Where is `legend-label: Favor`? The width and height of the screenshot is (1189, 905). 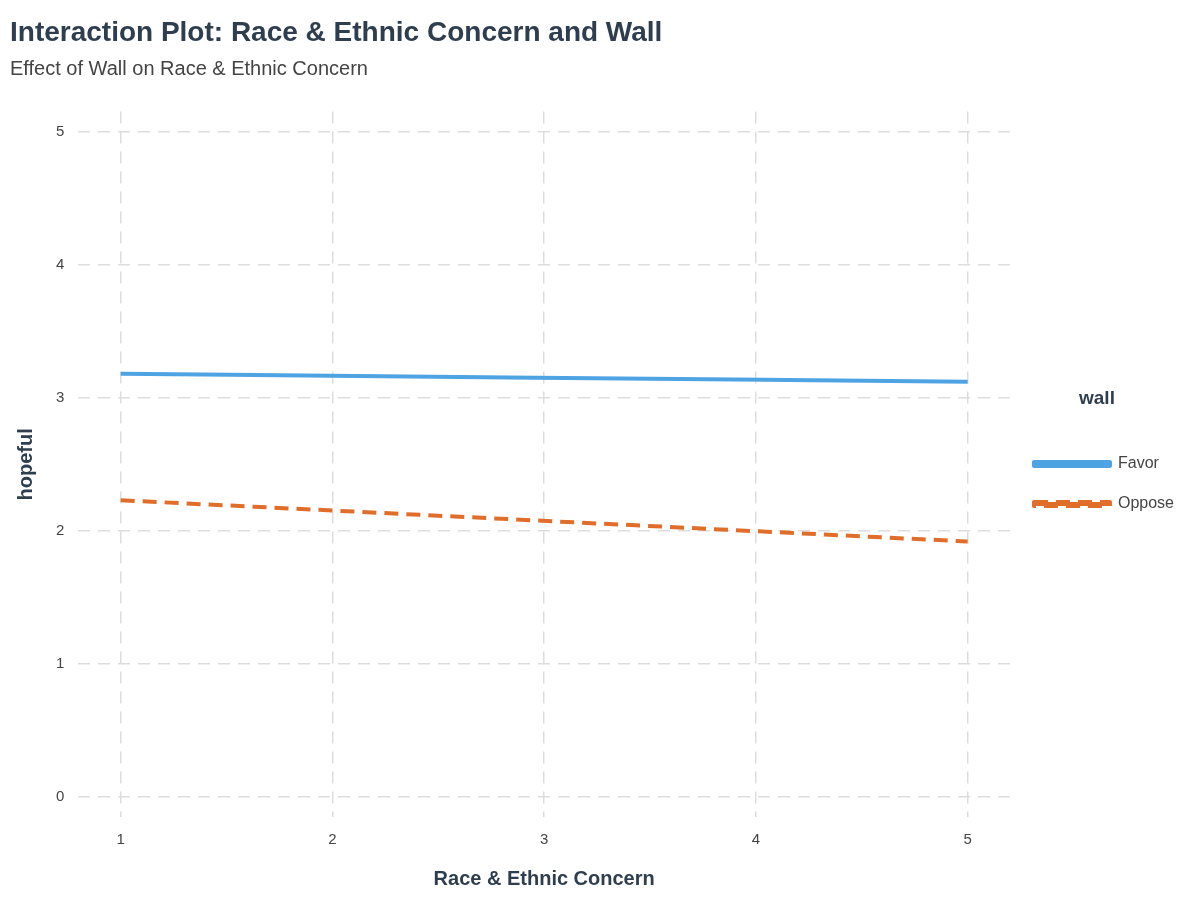
legend-label: Favor is located at coordinates (1138, 463).